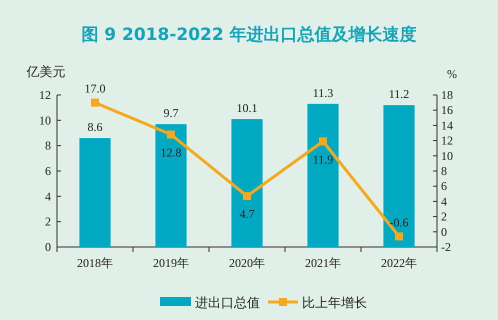 The height and width of the screenshot is (320, 498). I want to click on data-label: 11.3, so click(323, 93).